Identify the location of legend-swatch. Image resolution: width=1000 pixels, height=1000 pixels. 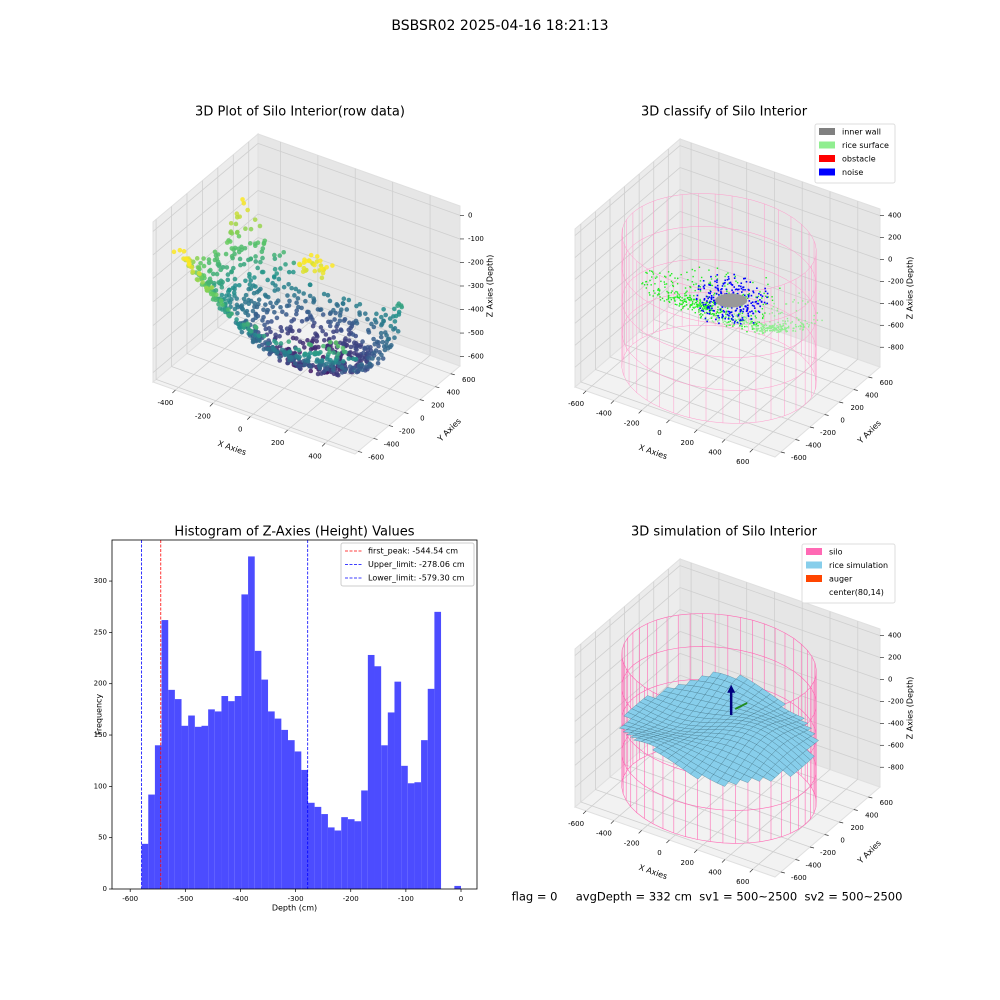
(814, 592).